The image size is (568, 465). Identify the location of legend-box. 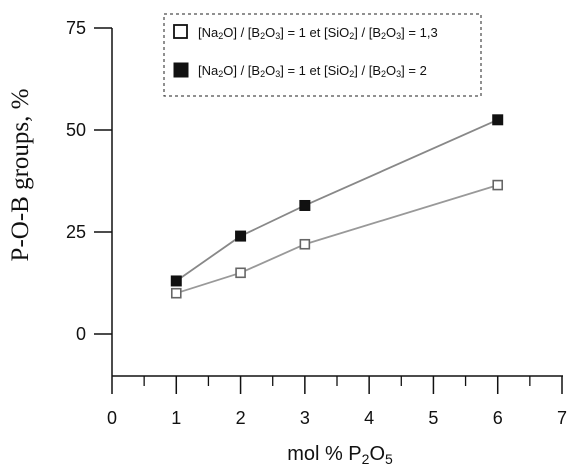
(322, 55).